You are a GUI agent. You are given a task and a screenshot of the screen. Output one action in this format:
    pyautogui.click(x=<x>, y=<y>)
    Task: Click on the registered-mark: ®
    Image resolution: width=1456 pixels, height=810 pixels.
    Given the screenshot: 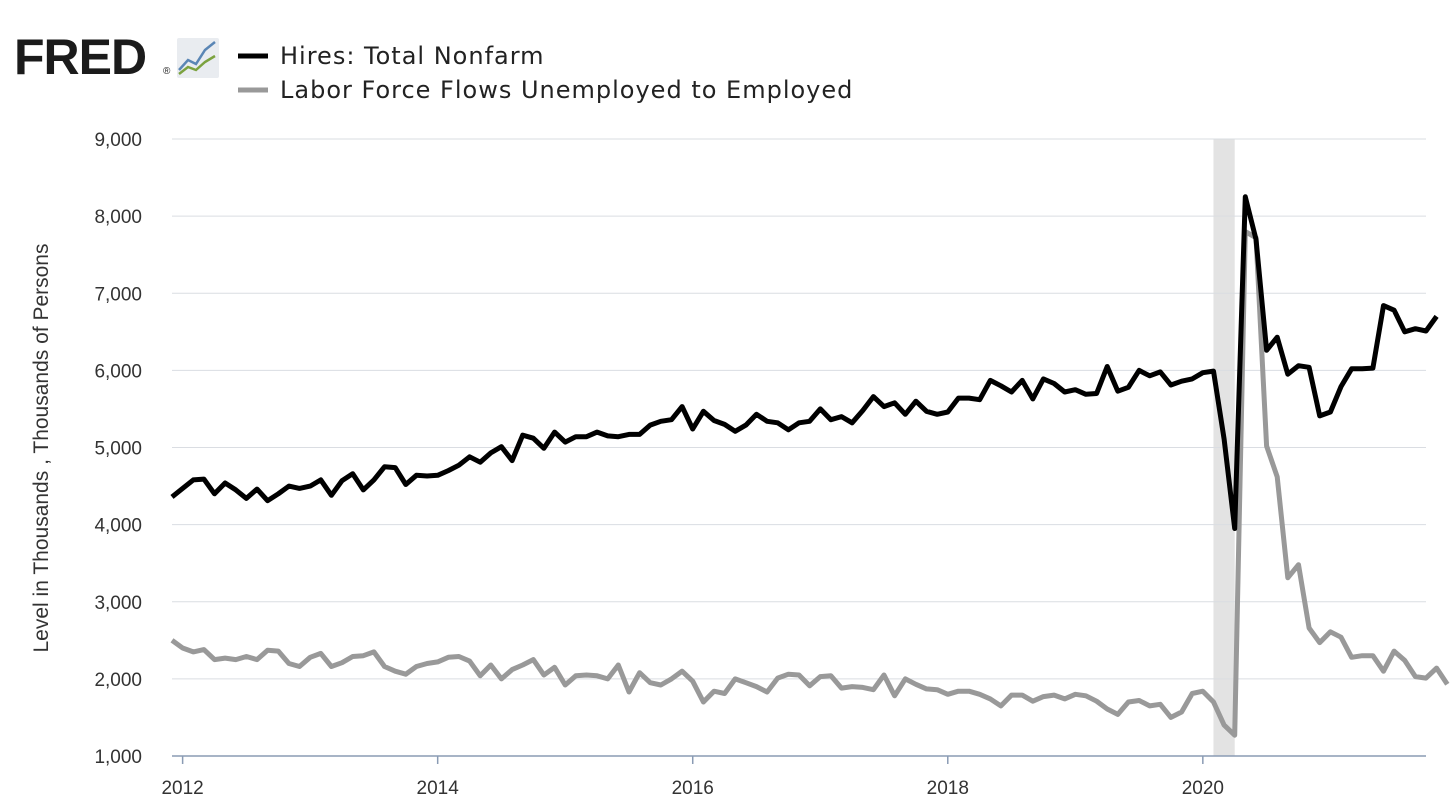 What is the action you would take?
    pyautogui.click(x=167, y=71)
    